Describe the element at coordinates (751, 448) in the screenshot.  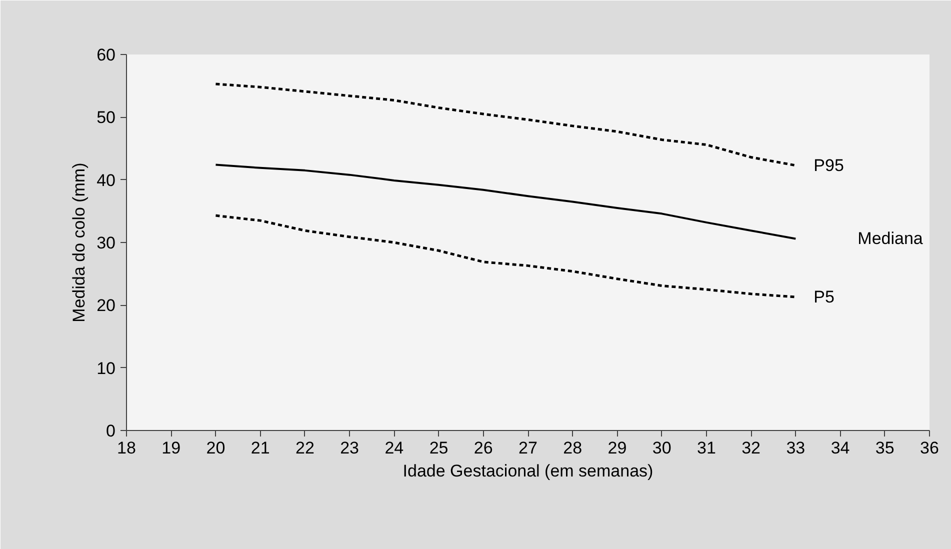
I see `x-tick-label: 32` at that location.